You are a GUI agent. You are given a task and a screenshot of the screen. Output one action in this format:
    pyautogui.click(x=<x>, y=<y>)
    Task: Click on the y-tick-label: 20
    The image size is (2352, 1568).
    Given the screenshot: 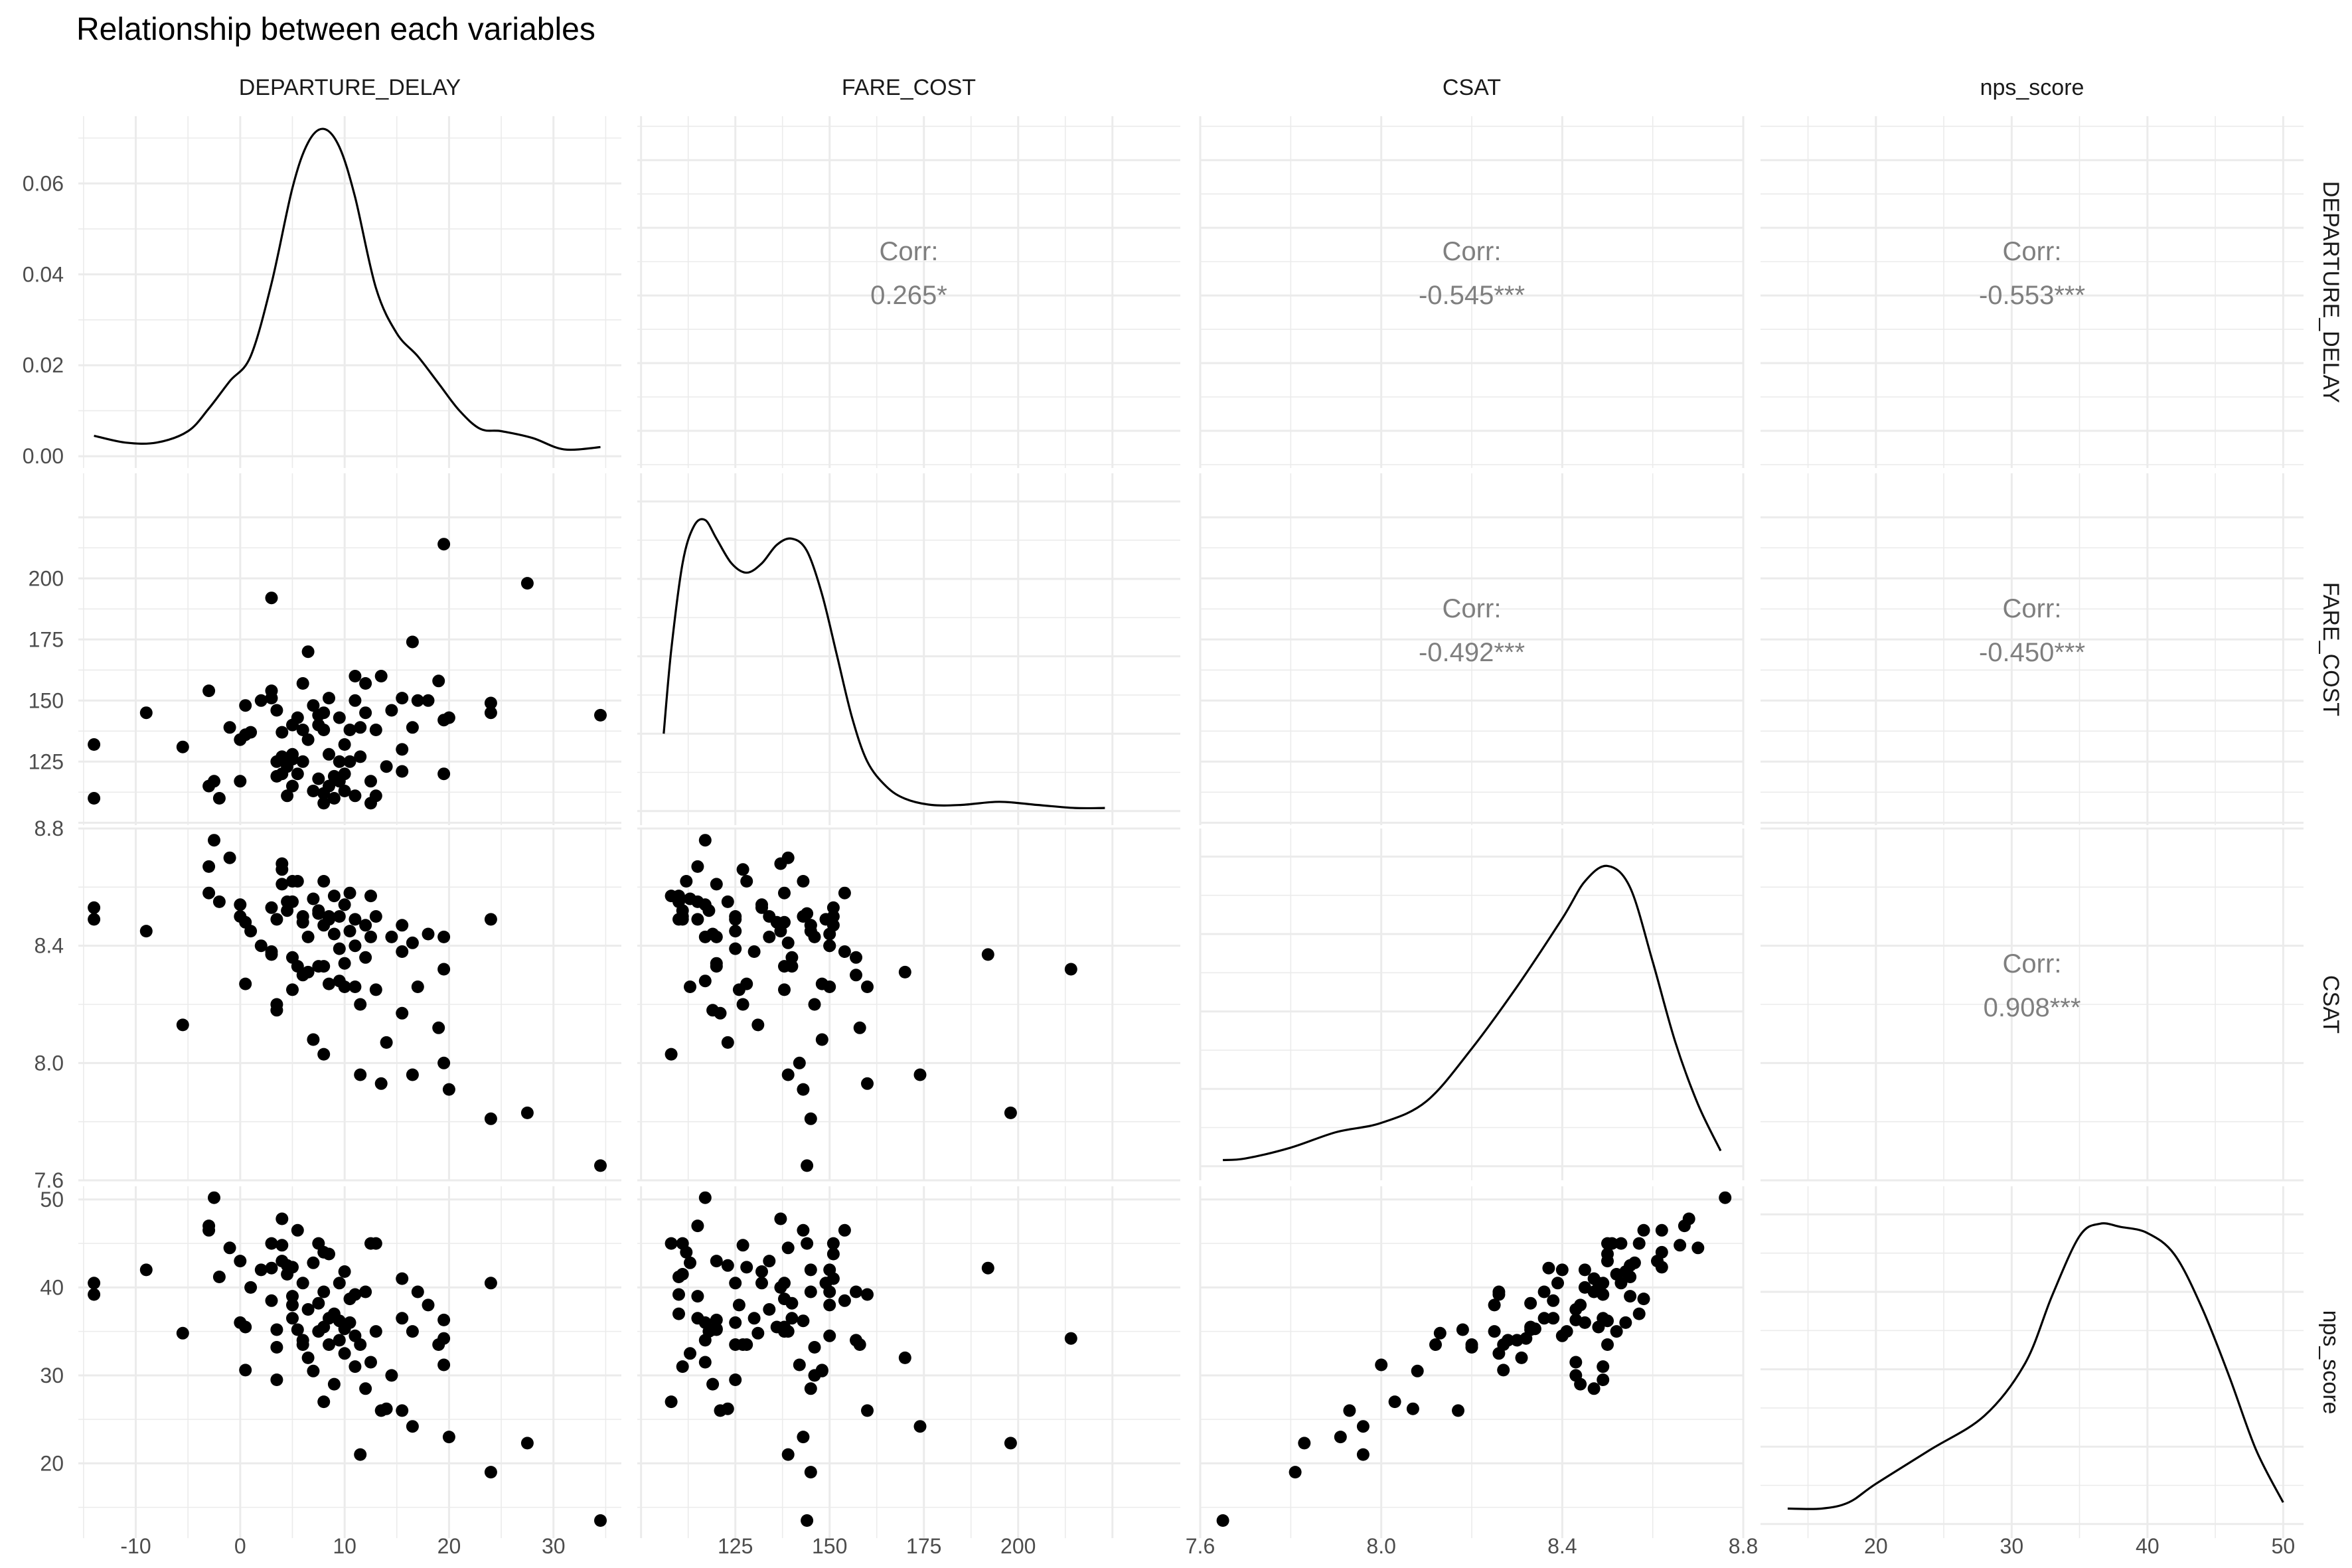 What is the action you would take?
    pyautogui.click(x=52, y=1463)
    